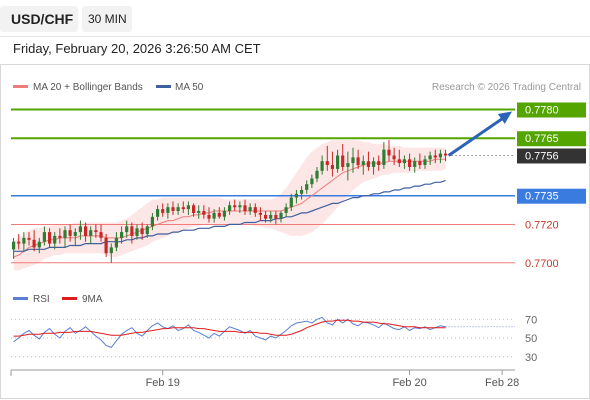 This screenshot has width=590, height=400. Describe the element at coordinates (295, 36) in the screenshot. I see `header-divider` at that location.